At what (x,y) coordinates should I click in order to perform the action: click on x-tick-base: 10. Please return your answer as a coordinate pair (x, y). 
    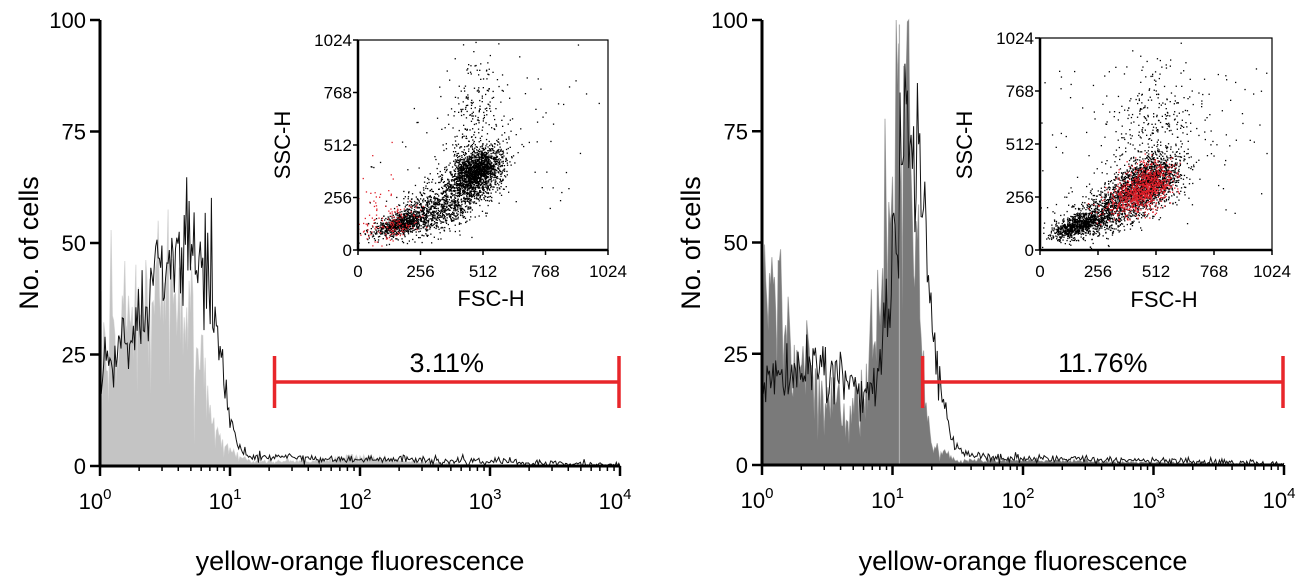
    Looking at the image, I should click on (611, 501).